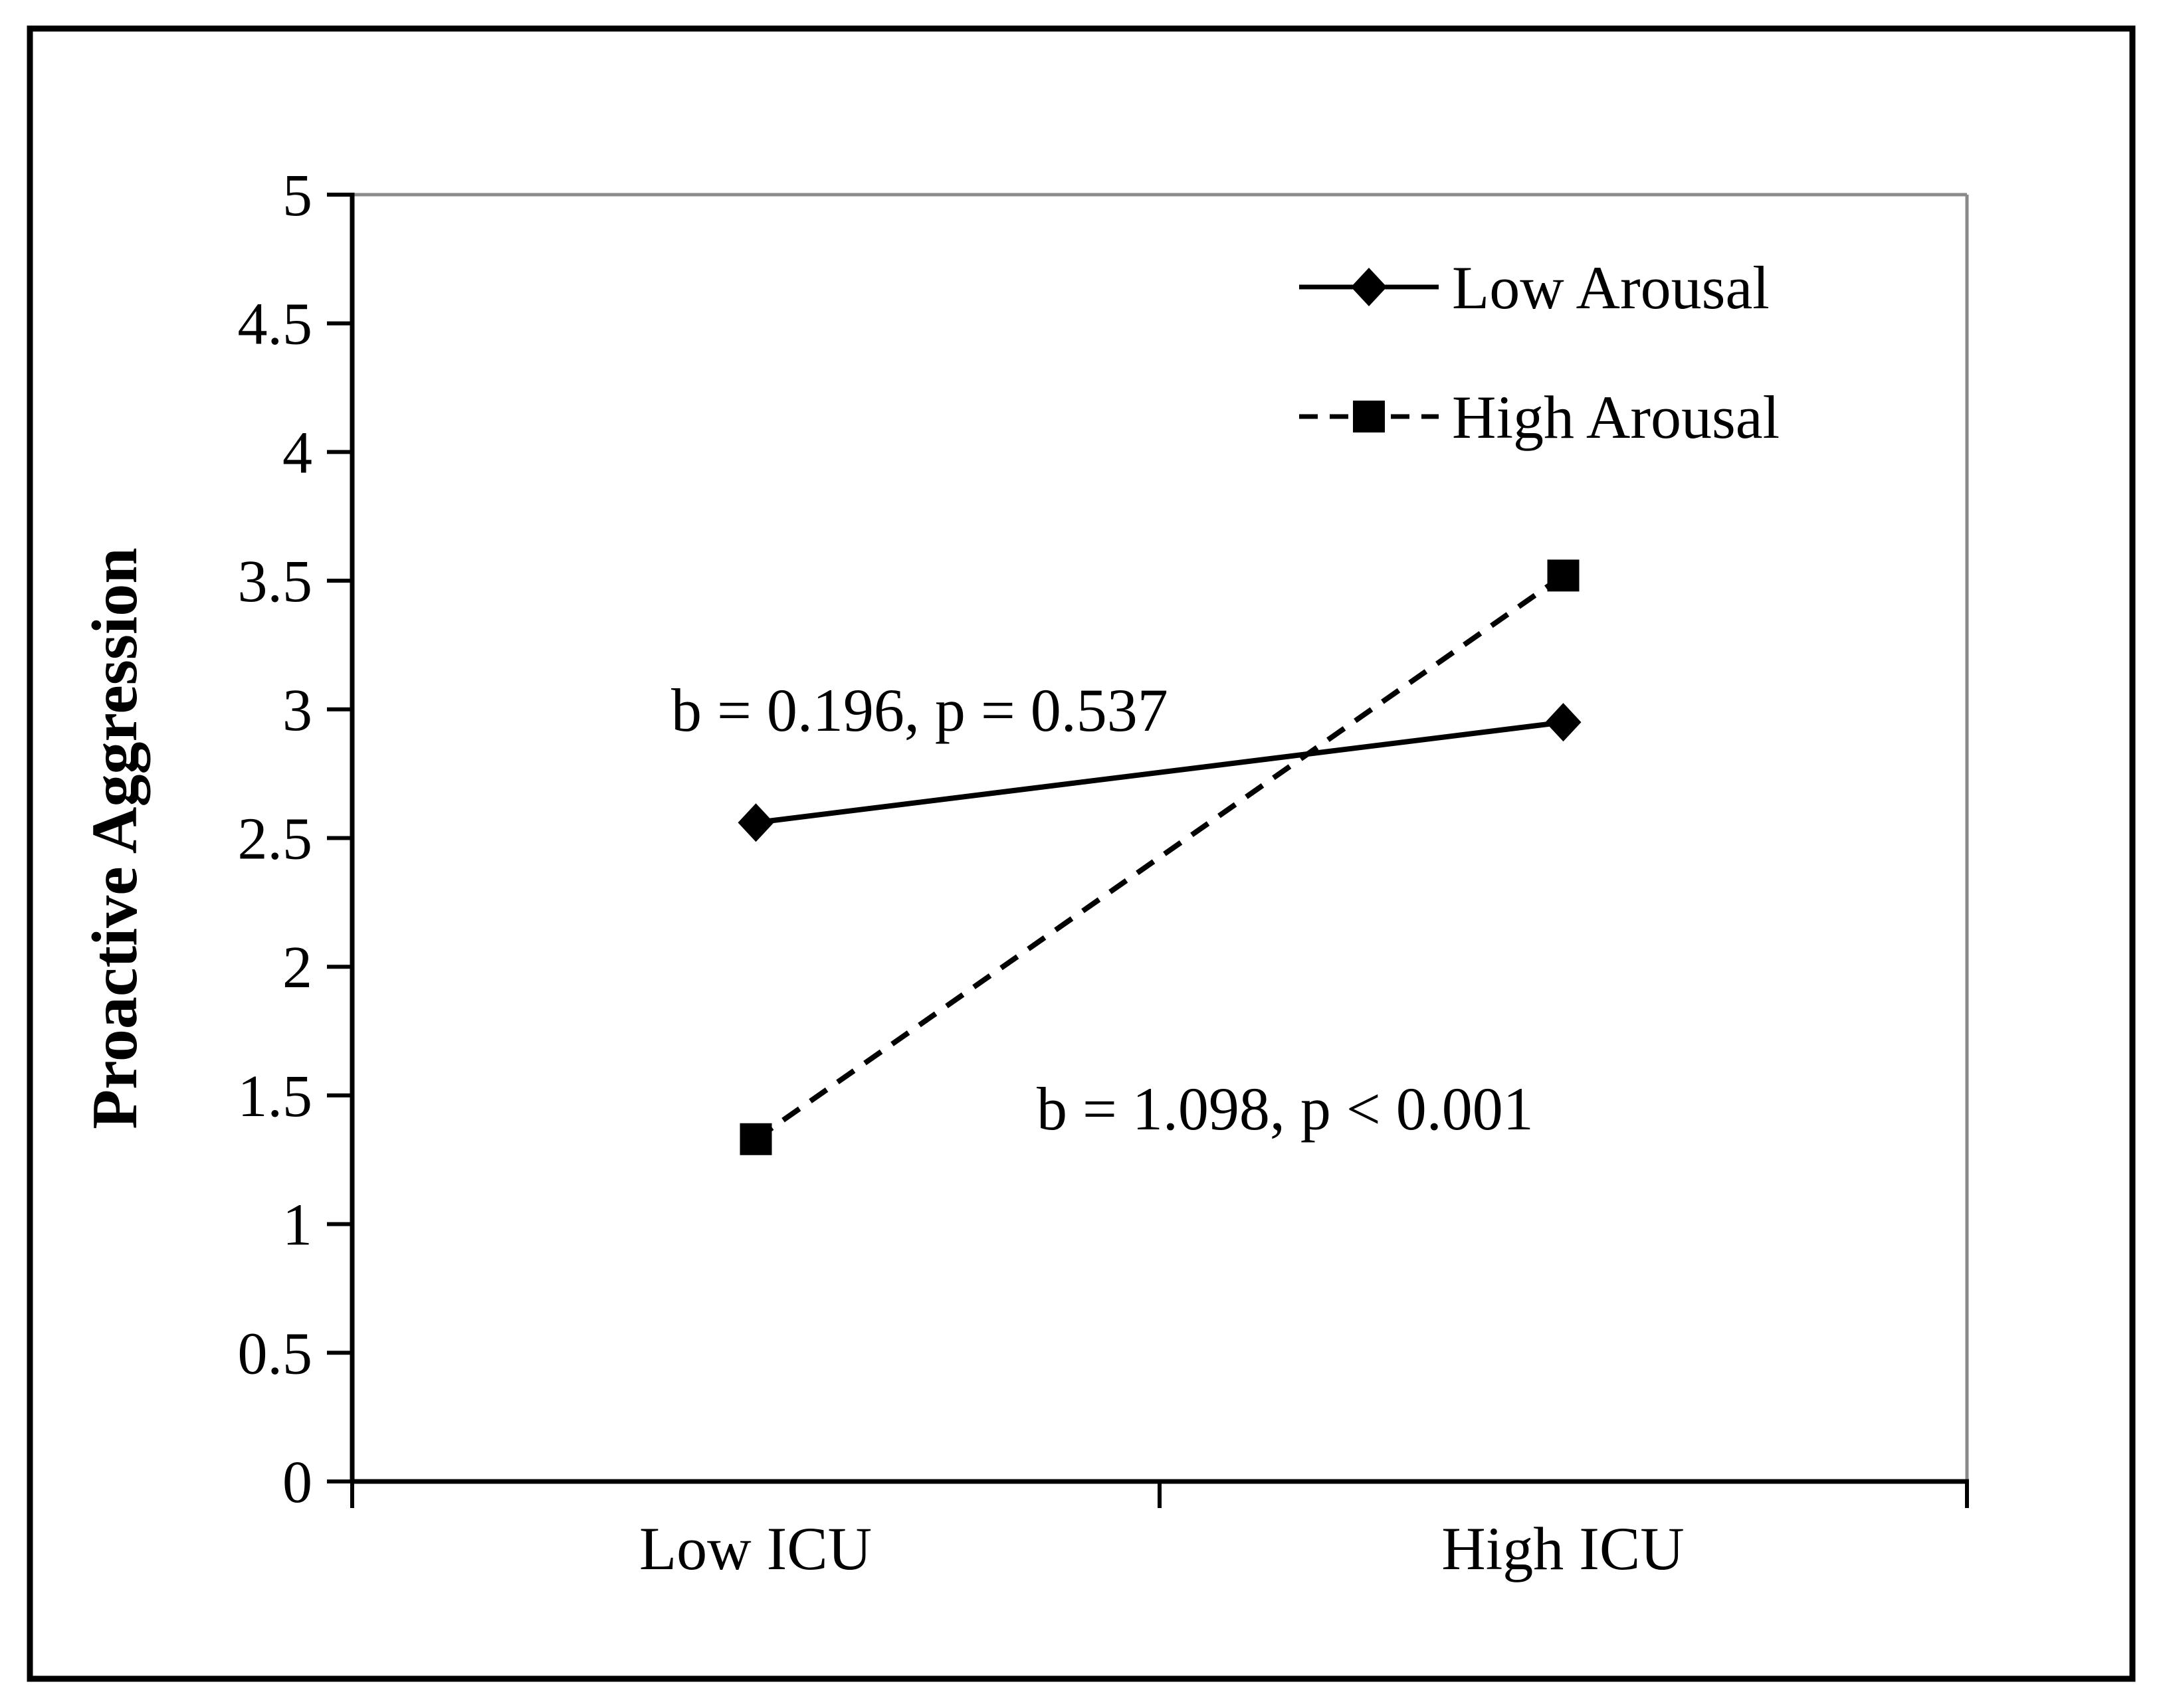 Image resolution: width=2163 pixels, height=1708 pixels. Describe the element at coordinates (275, 1097) in the screenshot. I see `y-tick-label: 1.5` at that location.